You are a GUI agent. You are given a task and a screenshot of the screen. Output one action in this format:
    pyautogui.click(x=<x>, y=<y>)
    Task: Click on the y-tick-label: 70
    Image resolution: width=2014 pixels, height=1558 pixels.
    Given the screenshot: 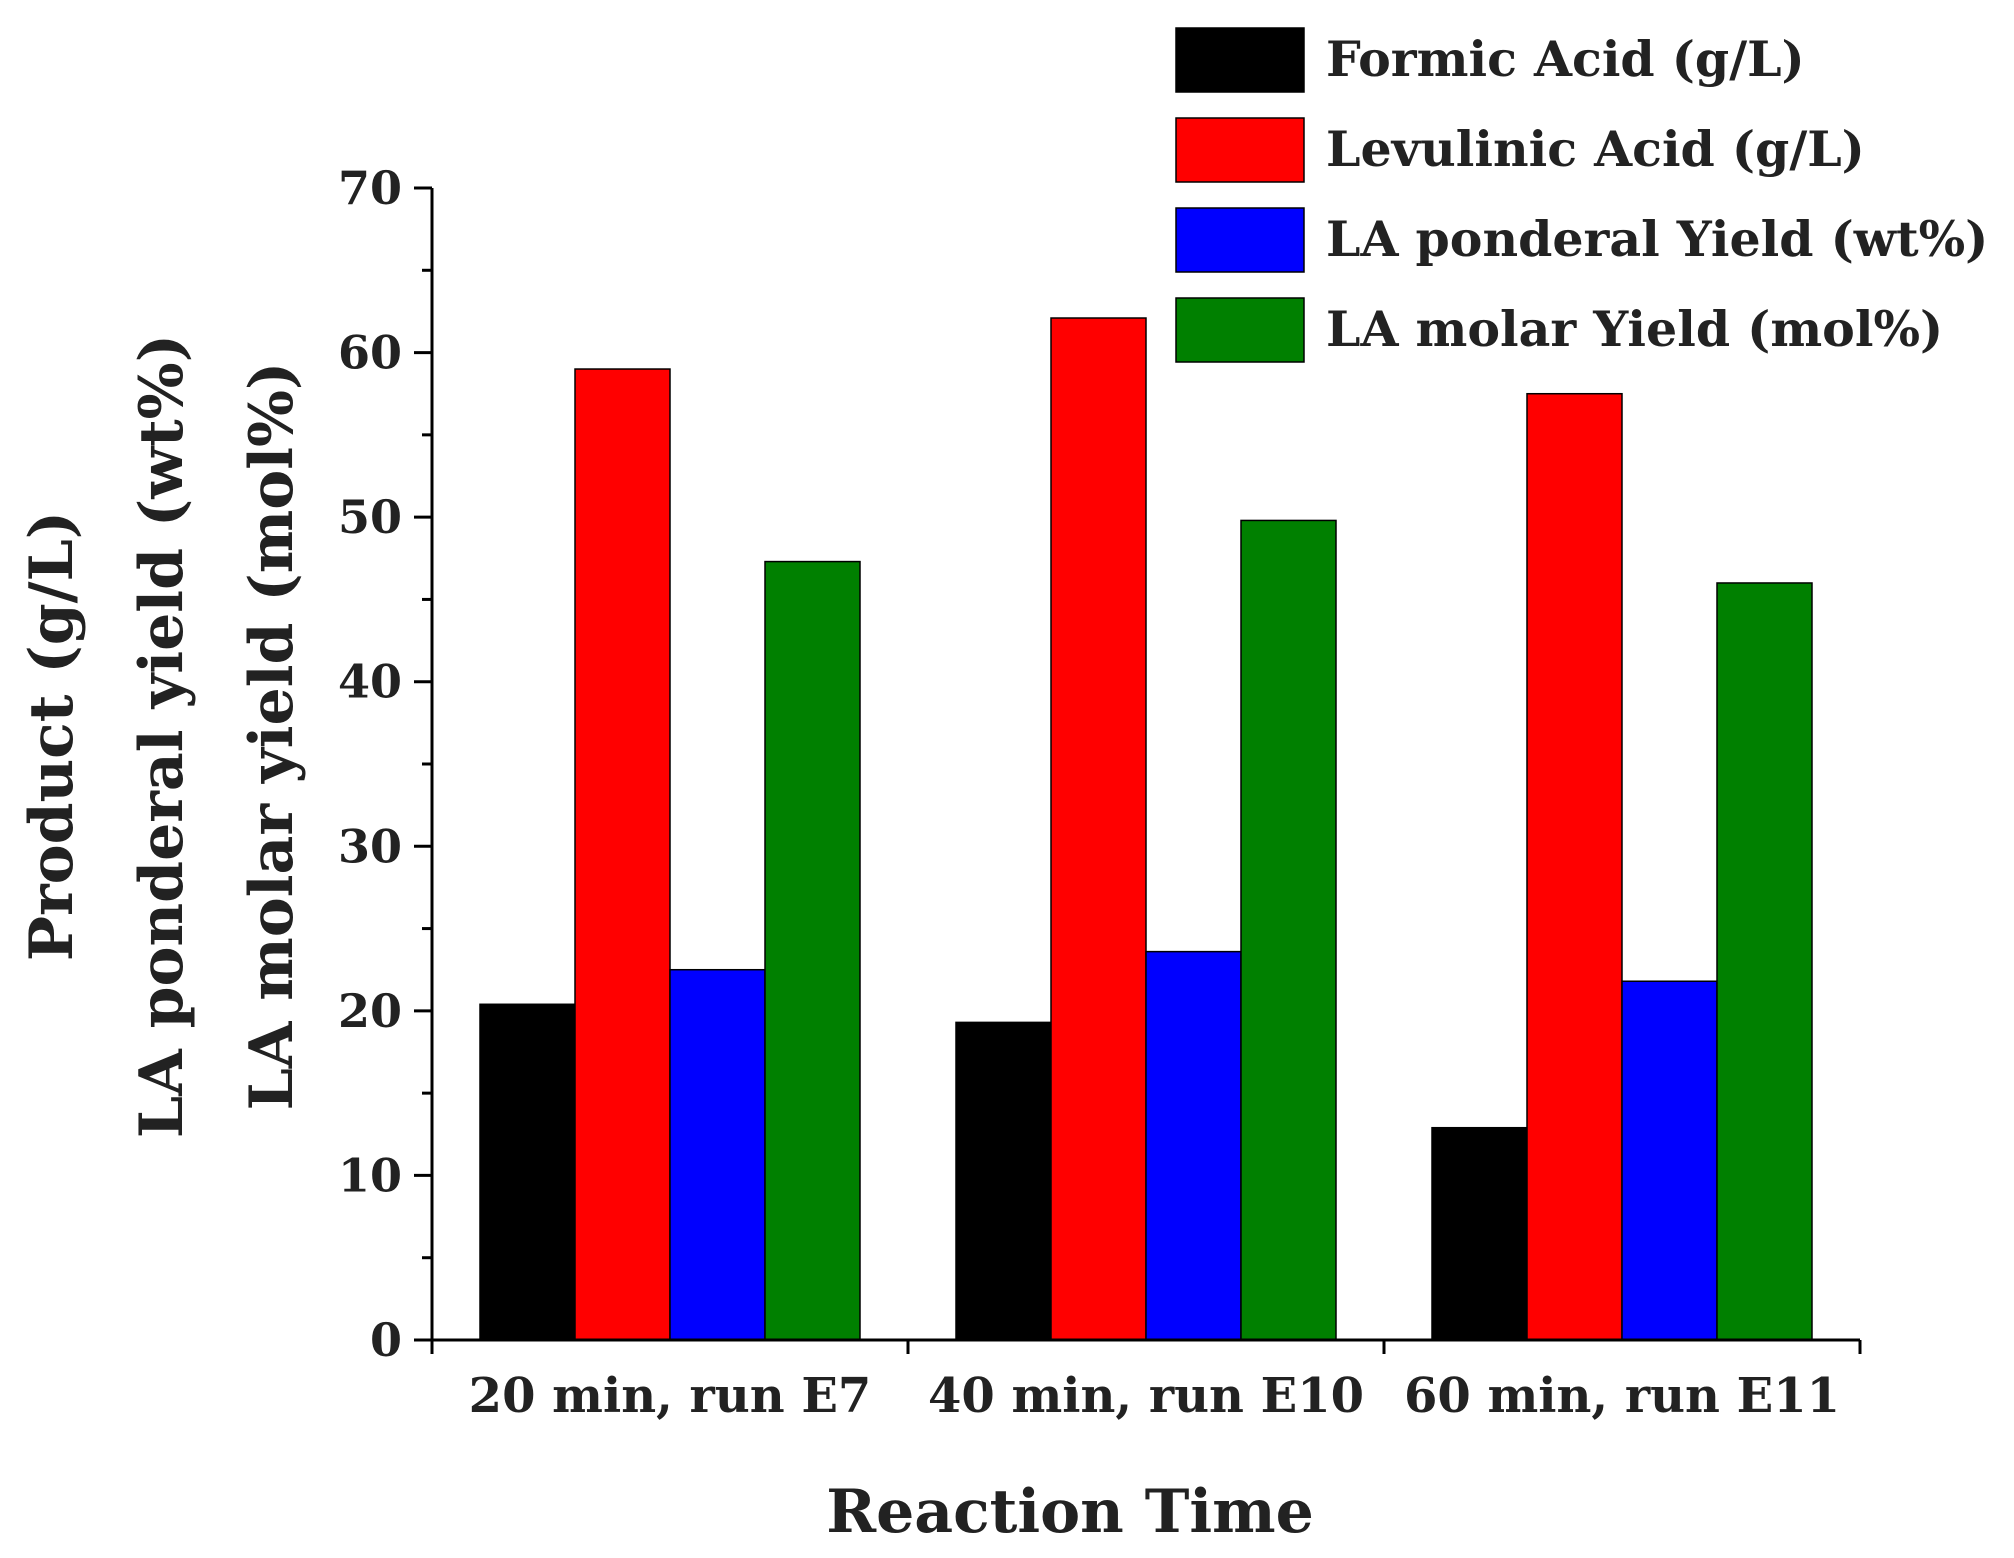 What is the action you would take?
    pyautogui.click(x=370, y=188)
    